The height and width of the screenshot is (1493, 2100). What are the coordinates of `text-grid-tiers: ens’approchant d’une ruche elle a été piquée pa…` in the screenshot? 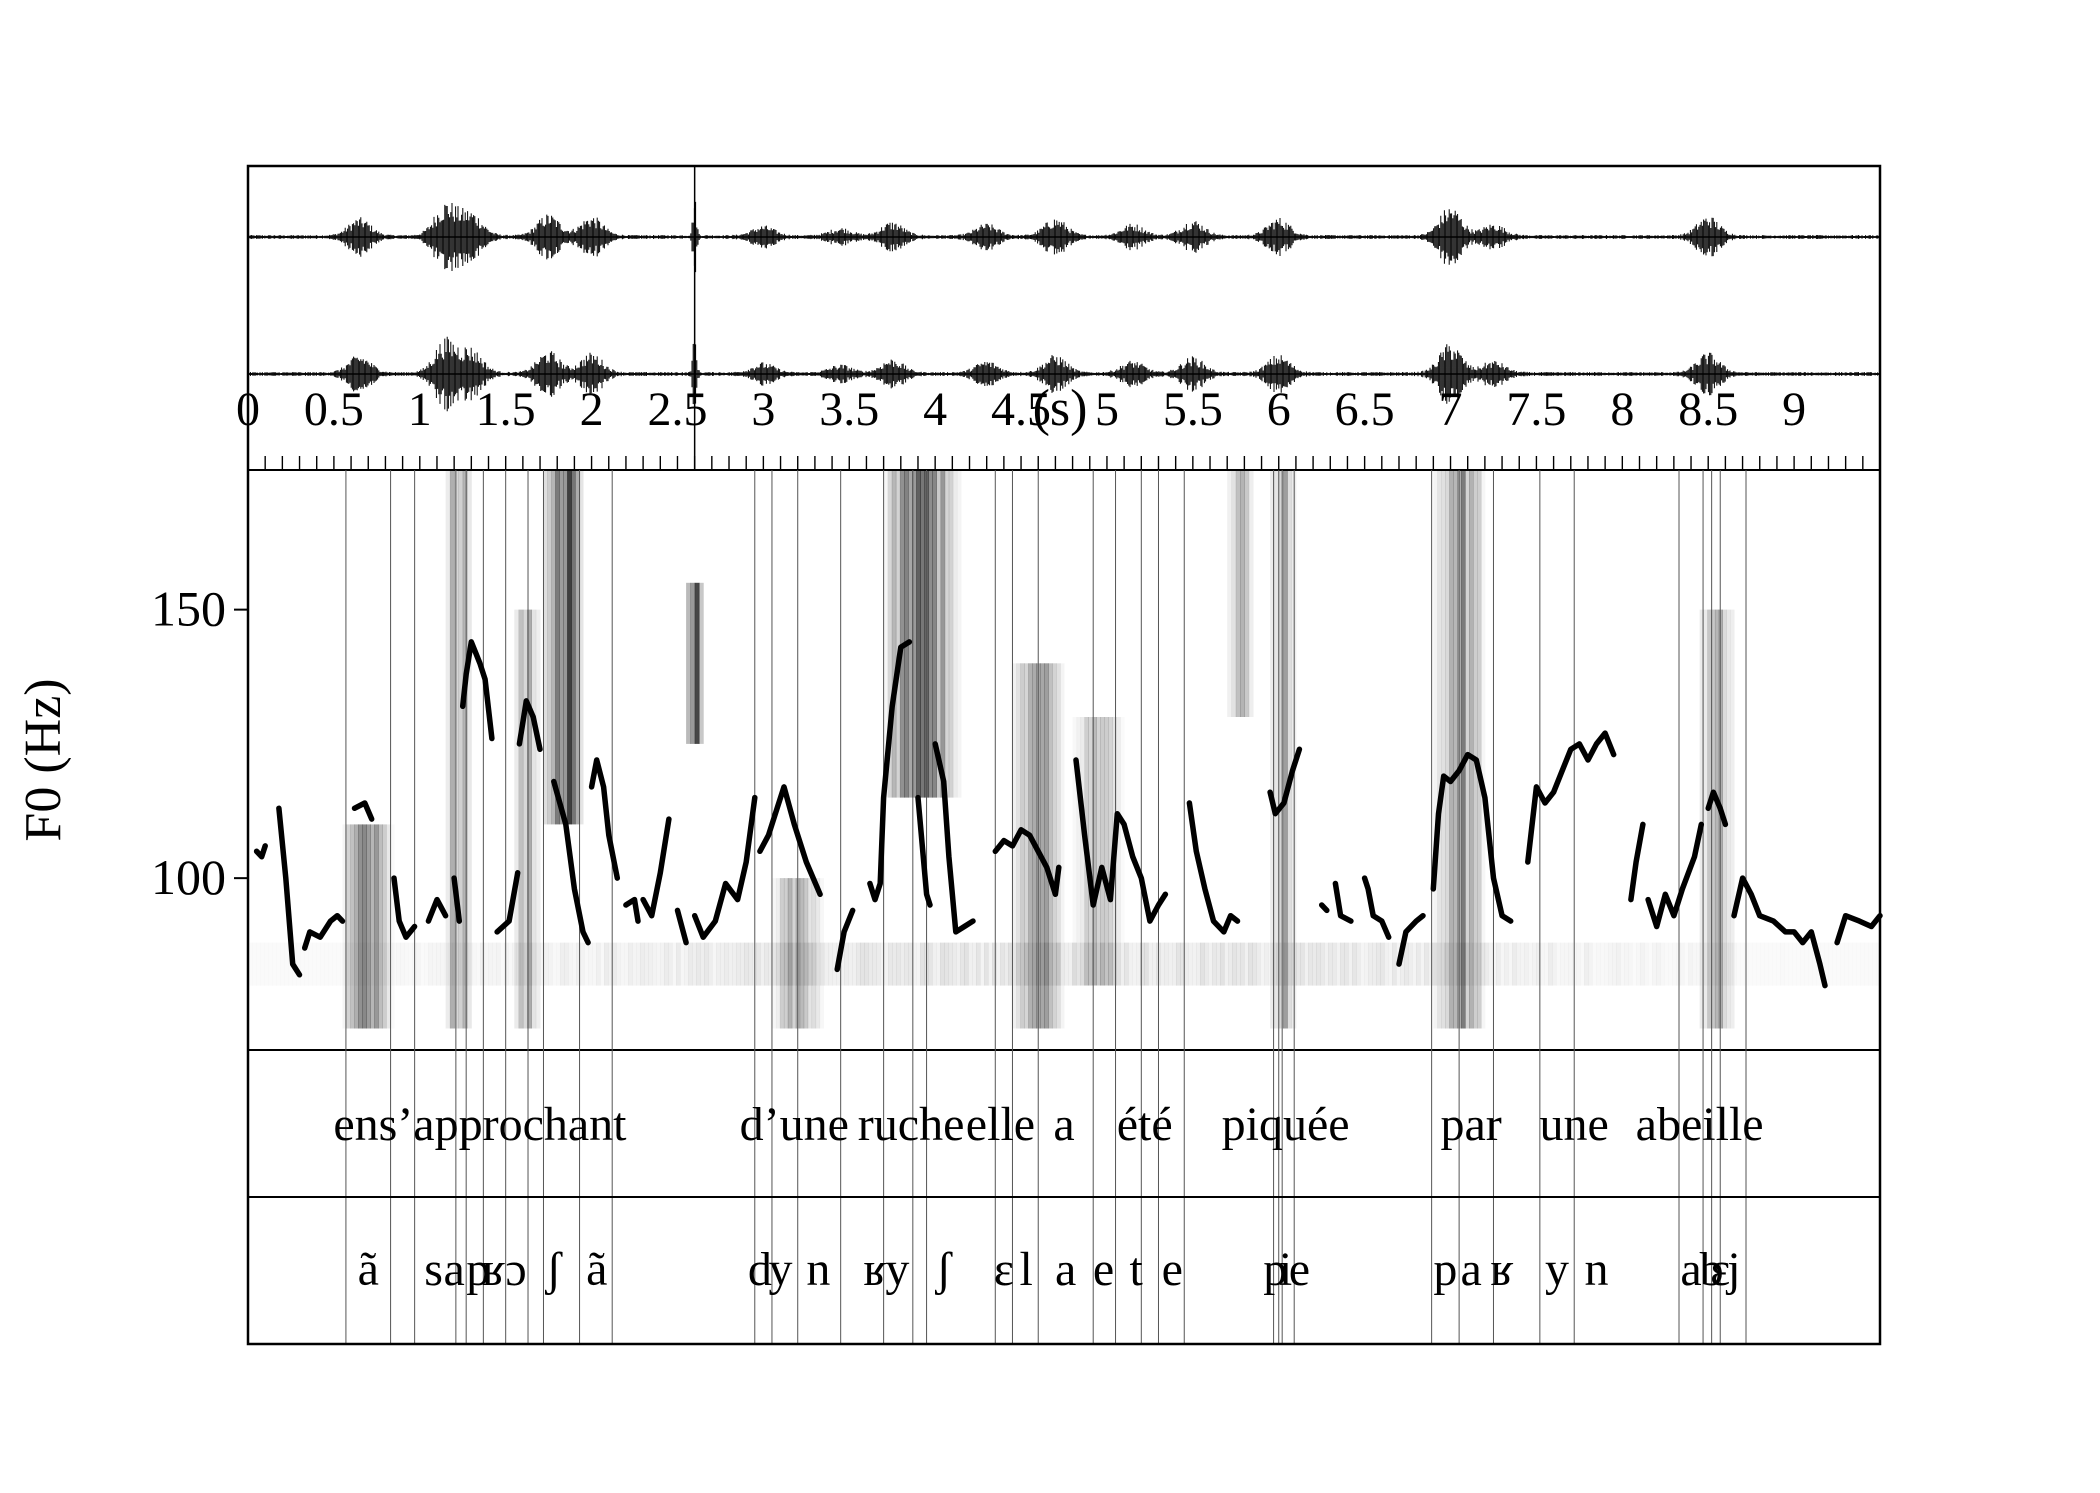 It's located at (1064, 1197).